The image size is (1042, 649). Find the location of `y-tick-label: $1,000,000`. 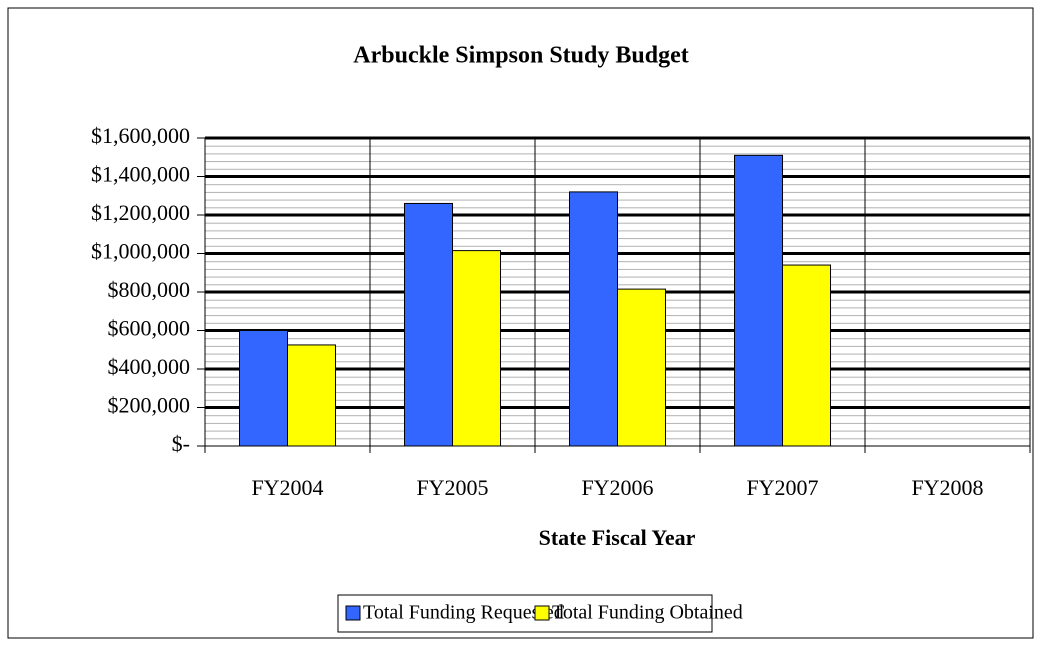

y-tick-label: $1,000,000 is located at coordinates (140, 251).